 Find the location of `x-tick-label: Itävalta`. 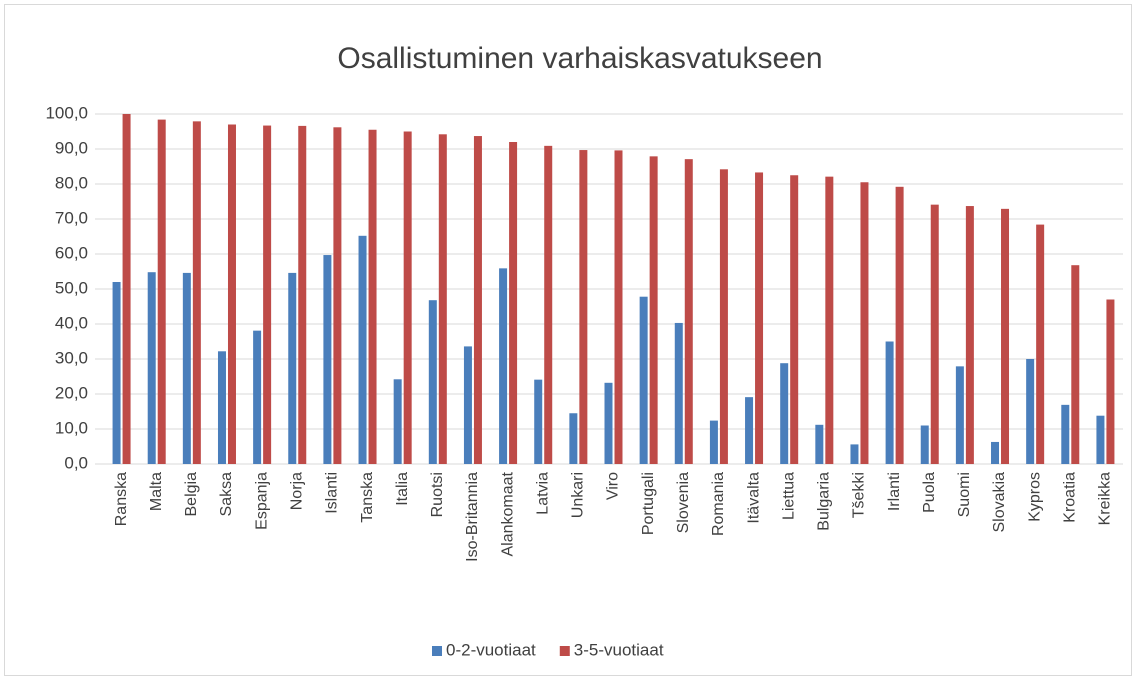

x-tick-label: Itävalta is located at coordinates (753, 498).